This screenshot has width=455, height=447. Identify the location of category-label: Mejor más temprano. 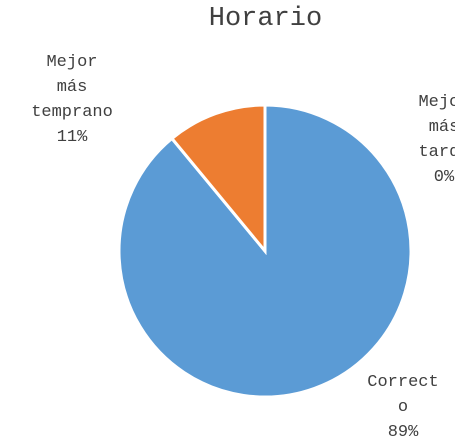
(72, 87).